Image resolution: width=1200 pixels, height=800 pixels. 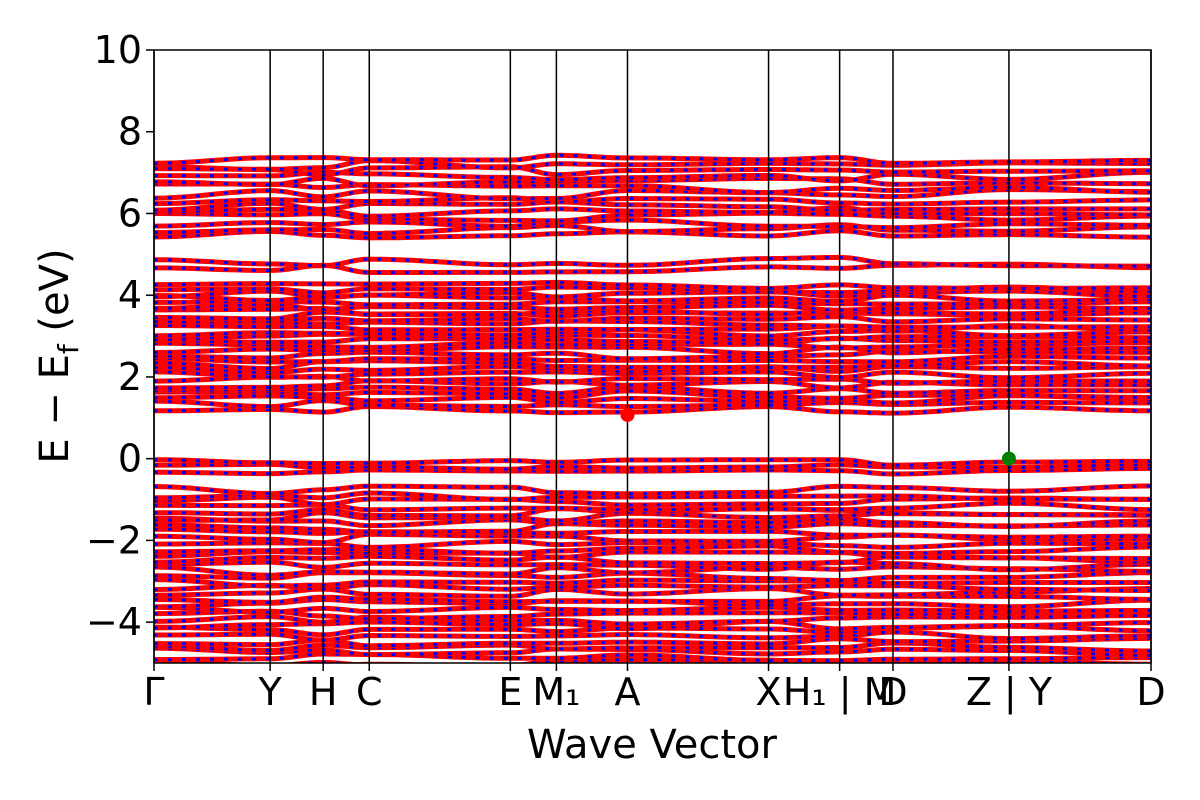 What do you see at coordinates (510, 692) in the screenshot?
I see `x-tick-label: E` at bounding box center [510, 692].